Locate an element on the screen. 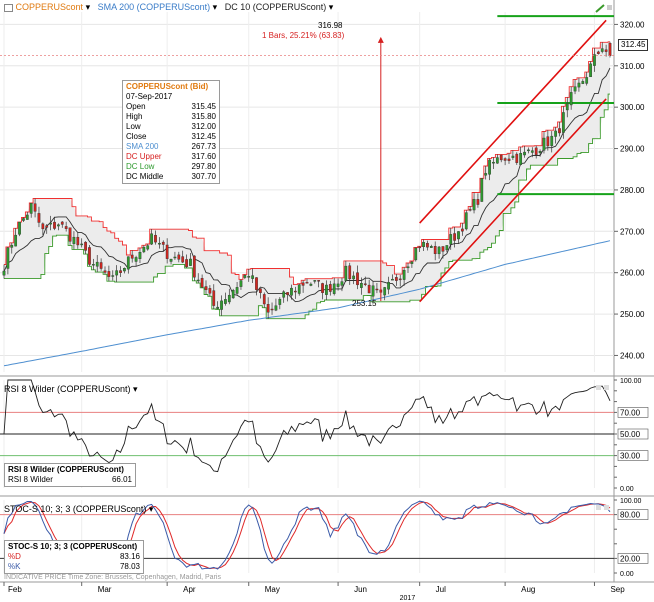 Image resolution: width=654 pixels, height=602 pixels. dc-dropdown-icon: ▾ is located at coordinates (331, 7).